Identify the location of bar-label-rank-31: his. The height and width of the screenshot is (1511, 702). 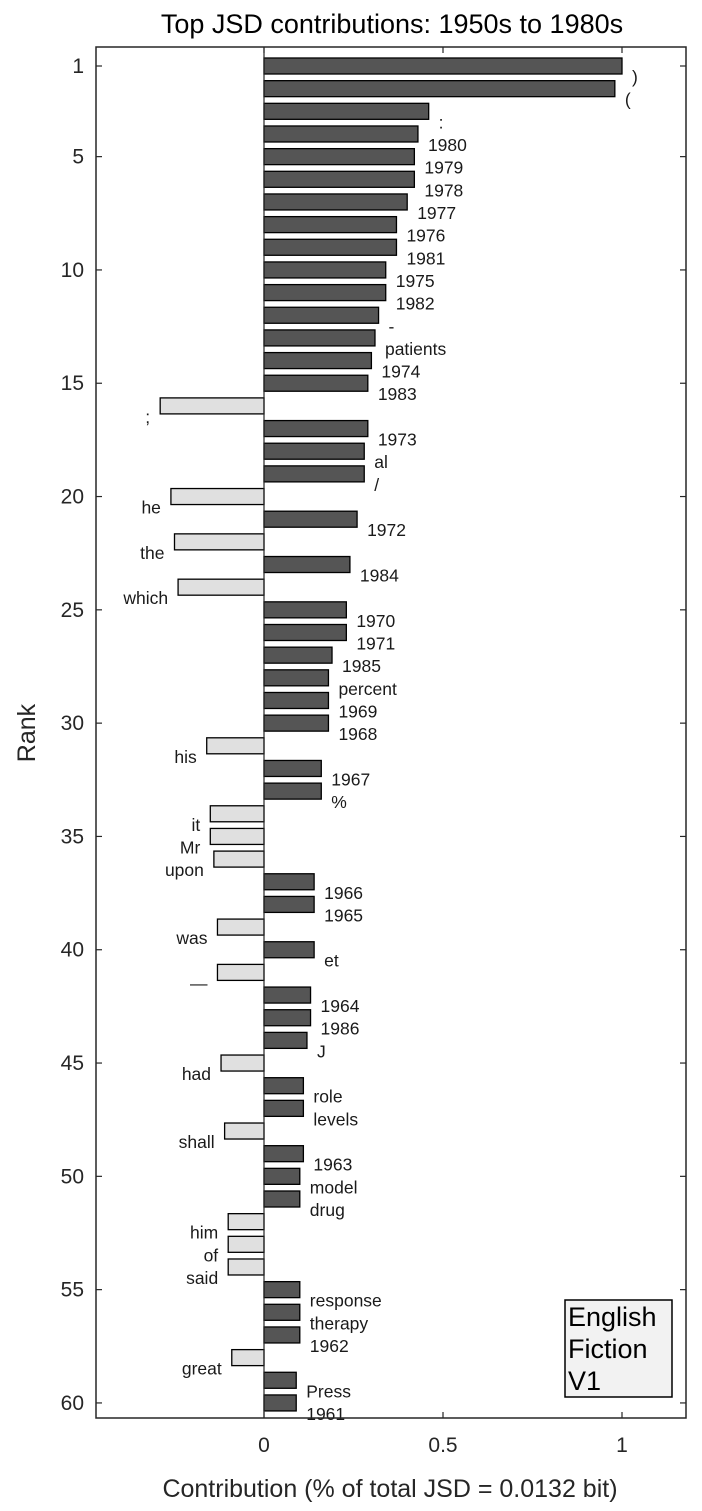
(185, 757).